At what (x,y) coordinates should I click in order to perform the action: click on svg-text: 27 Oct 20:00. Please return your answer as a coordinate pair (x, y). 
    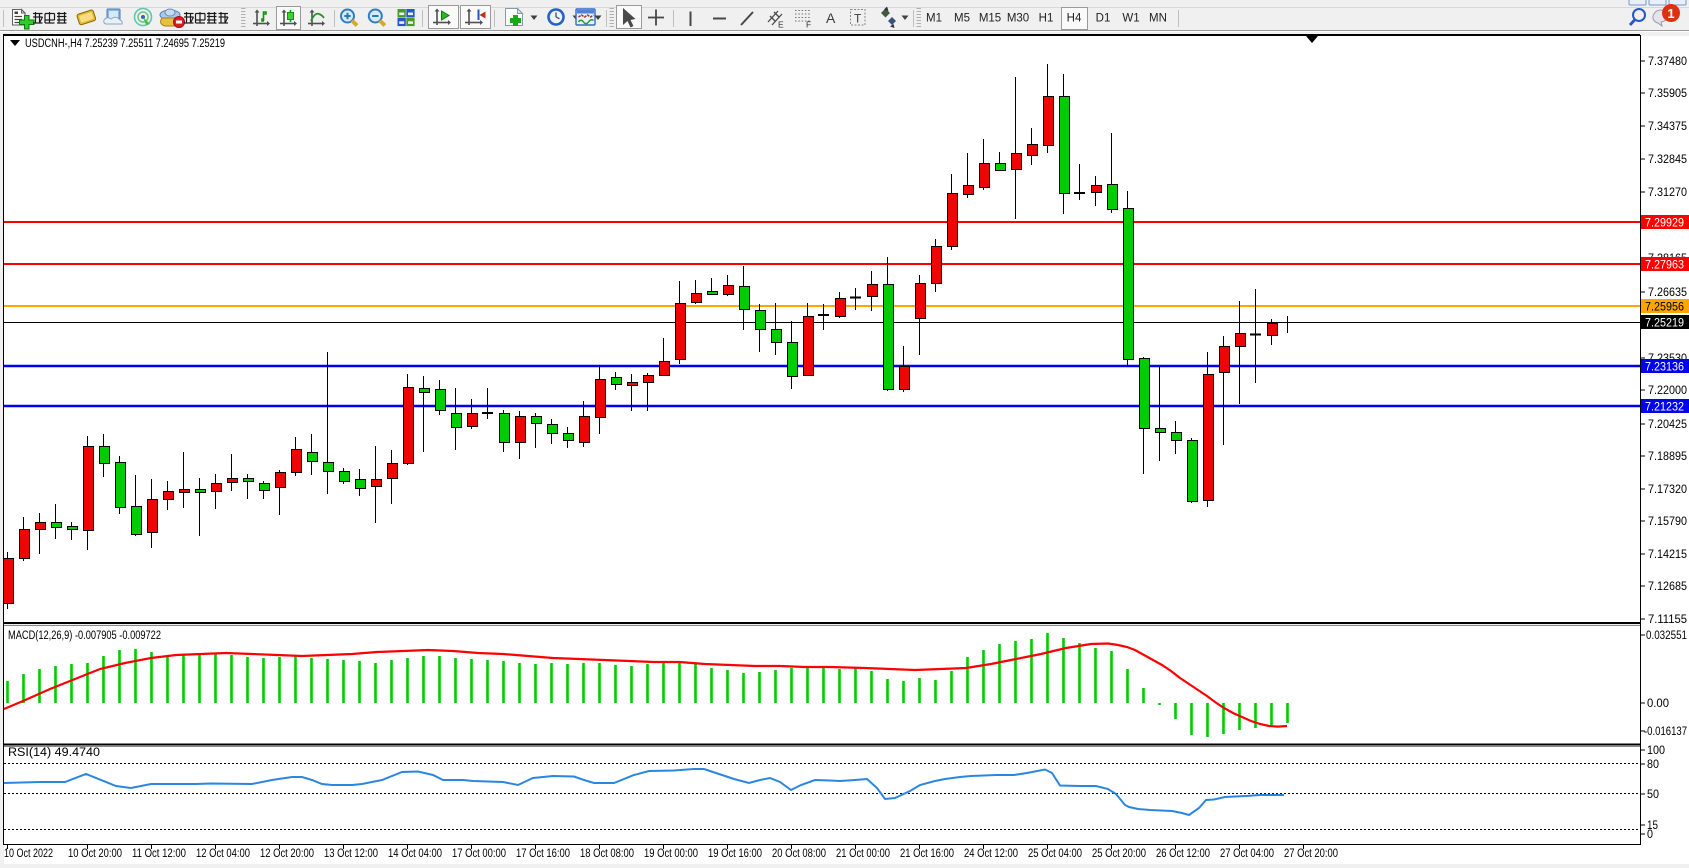
    Looking at the image, I should click on (1311, 854).